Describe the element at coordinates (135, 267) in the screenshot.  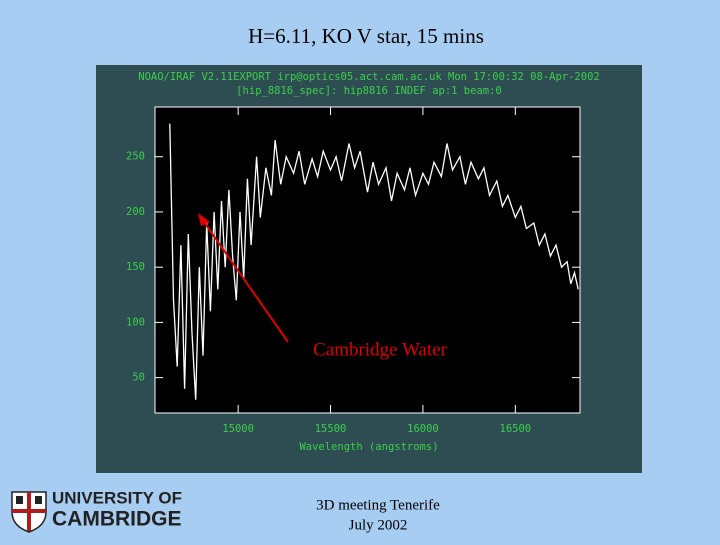
I see `y-tick-label: 150` at that location.